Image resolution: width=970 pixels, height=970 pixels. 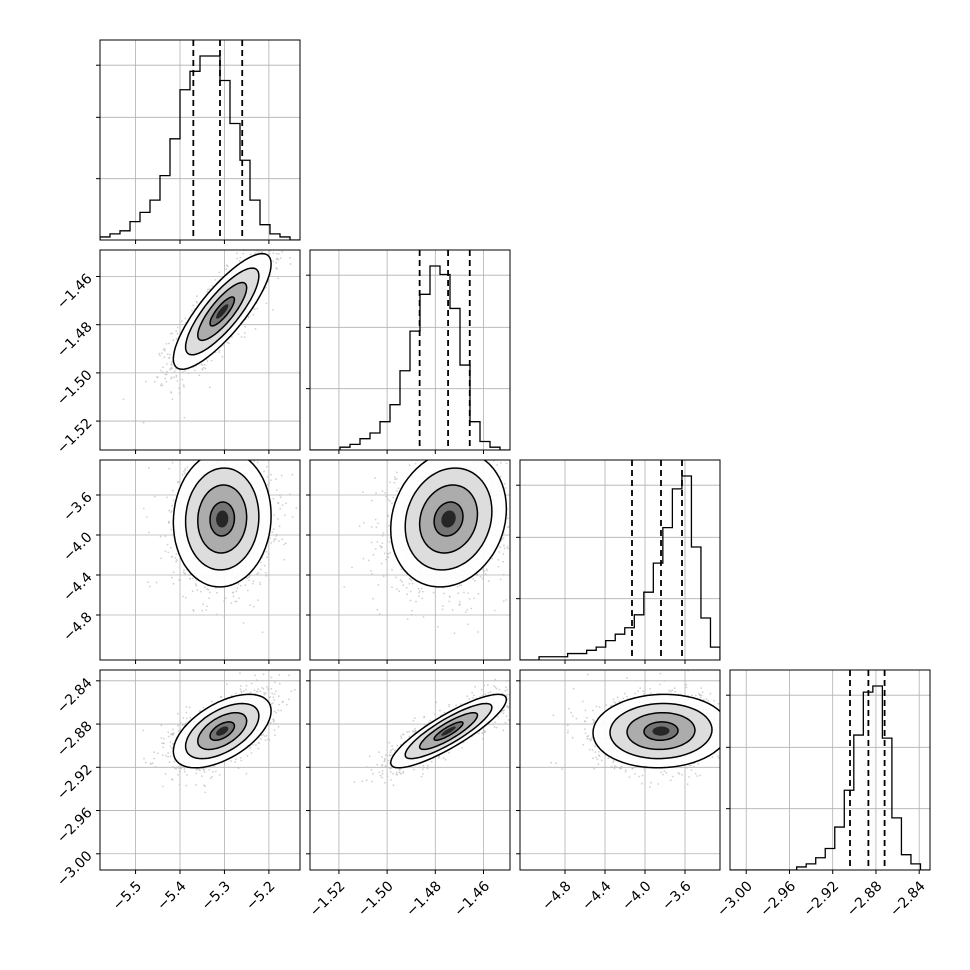 I want to click on y-tick-label: −1.46, so click(x=75, y=292).